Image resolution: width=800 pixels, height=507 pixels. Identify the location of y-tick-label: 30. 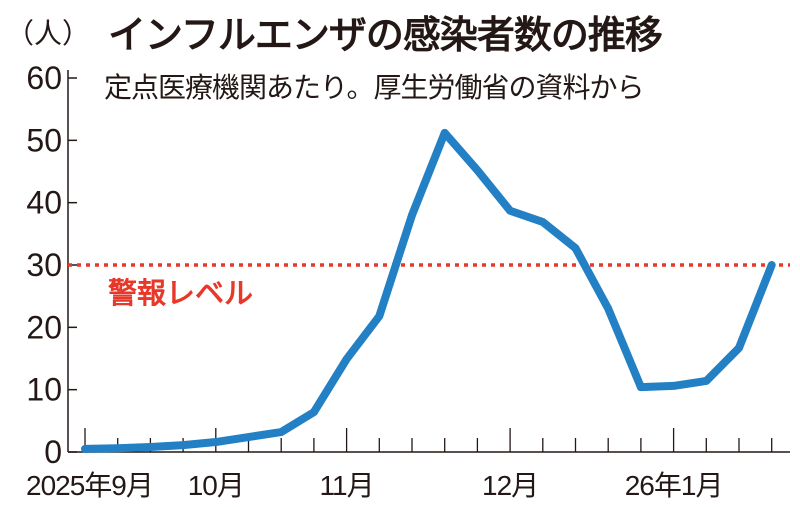
(44, 265).